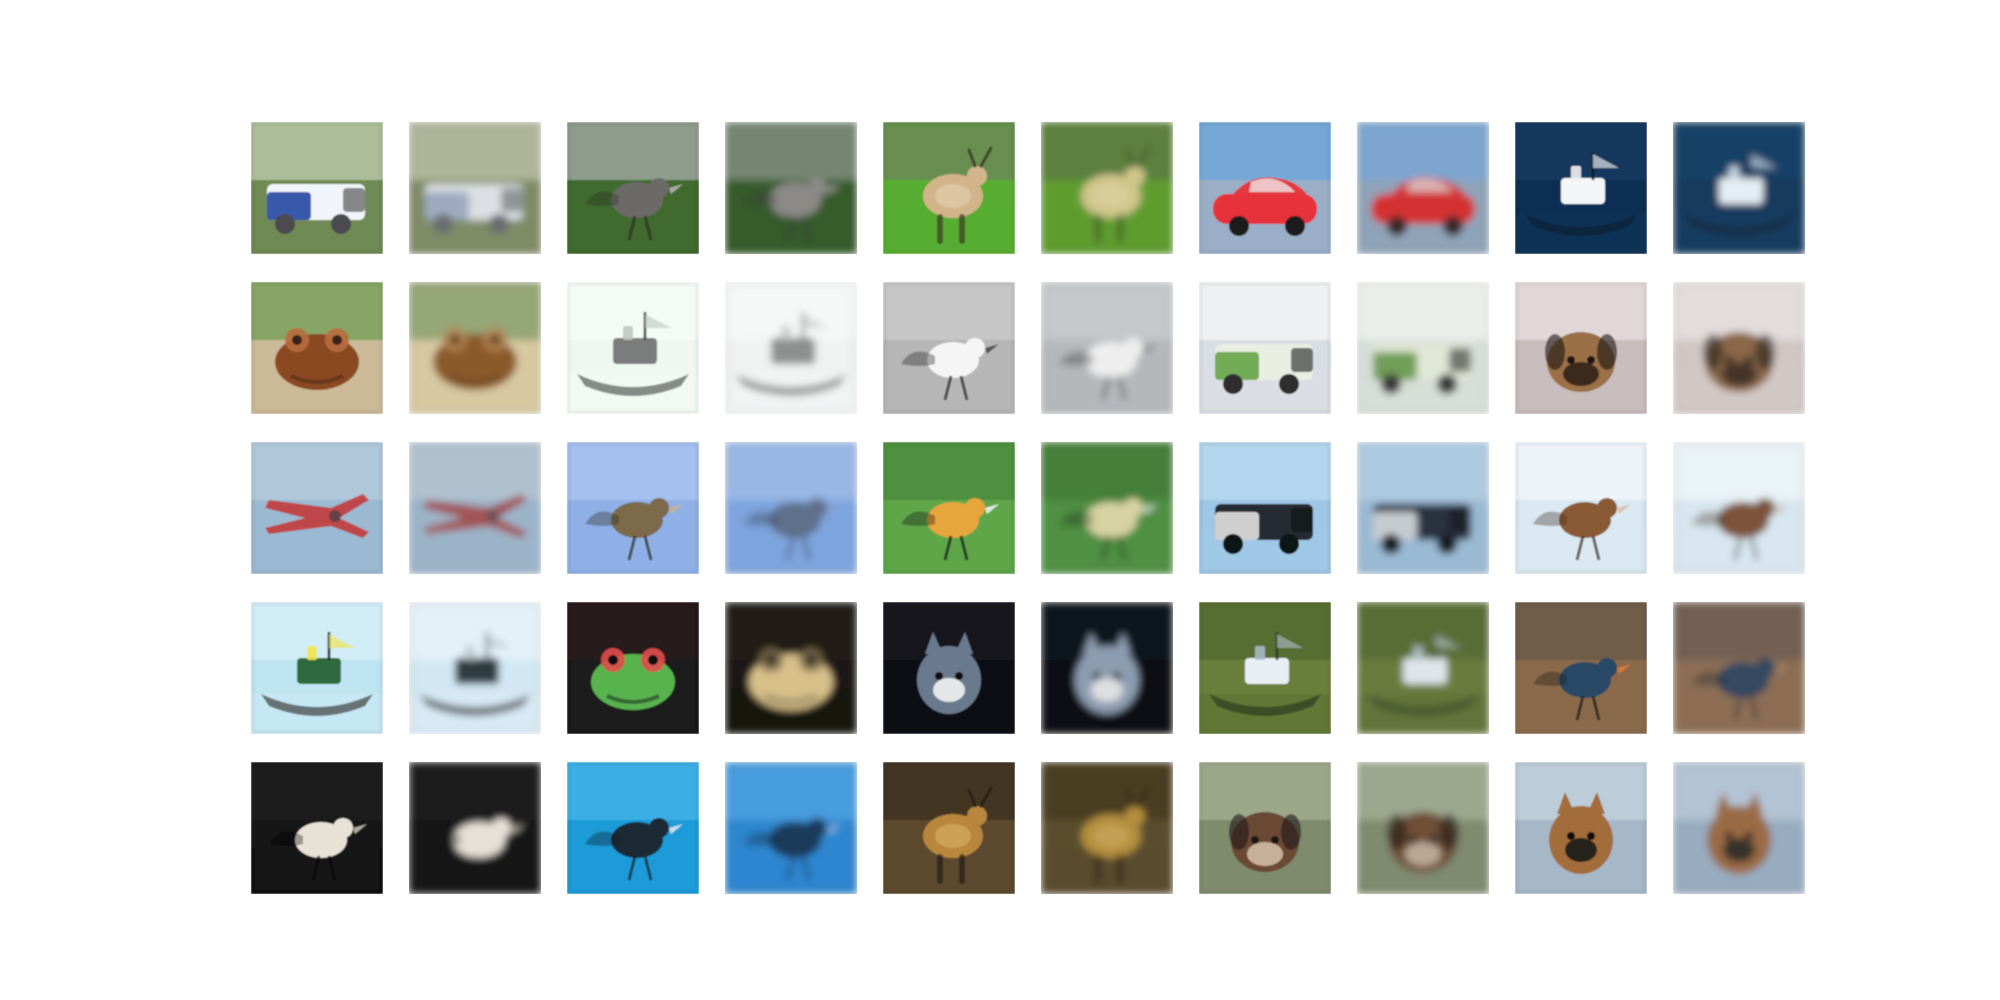 This screenshot has width=2000, height=1000. I want to click on tile-r5-c7, so click(1265, 828).